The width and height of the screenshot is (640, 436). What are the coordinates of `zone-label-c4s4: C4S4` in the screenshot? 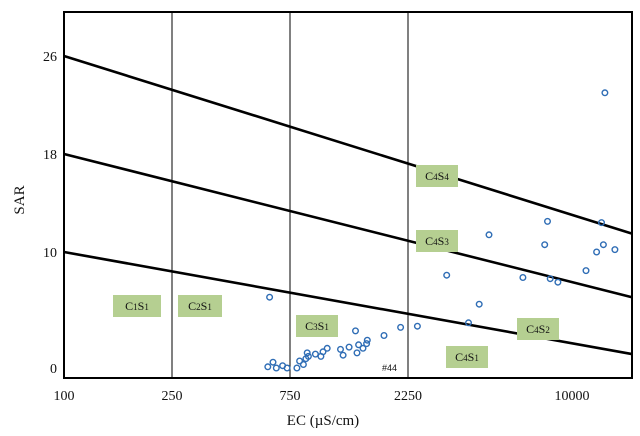 It's located at (437, 176).